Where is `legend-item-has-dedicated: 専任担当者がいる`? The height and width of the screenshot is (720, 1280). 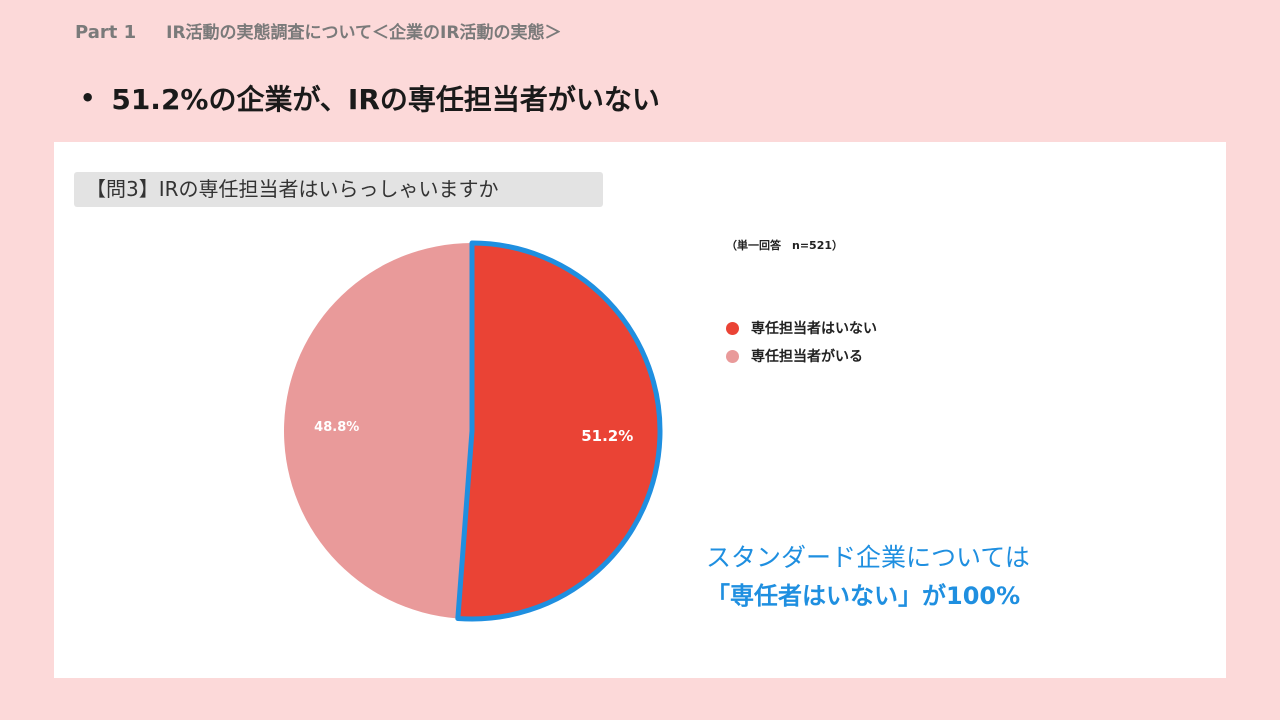 legend-item-has-dedicated: 専任担当者がいる is located at coordinates (801, 356).